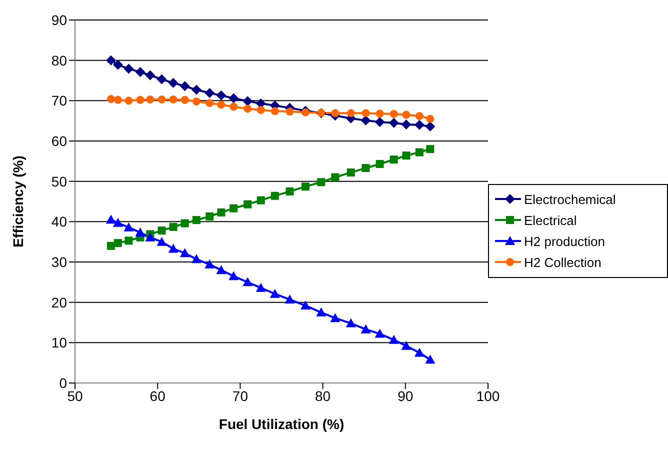 The width and height of the screenshot is (668, 457). Describe the element at coordinates (550, 221) in the screenshot. I see `legend-label: Electrical` at that location.